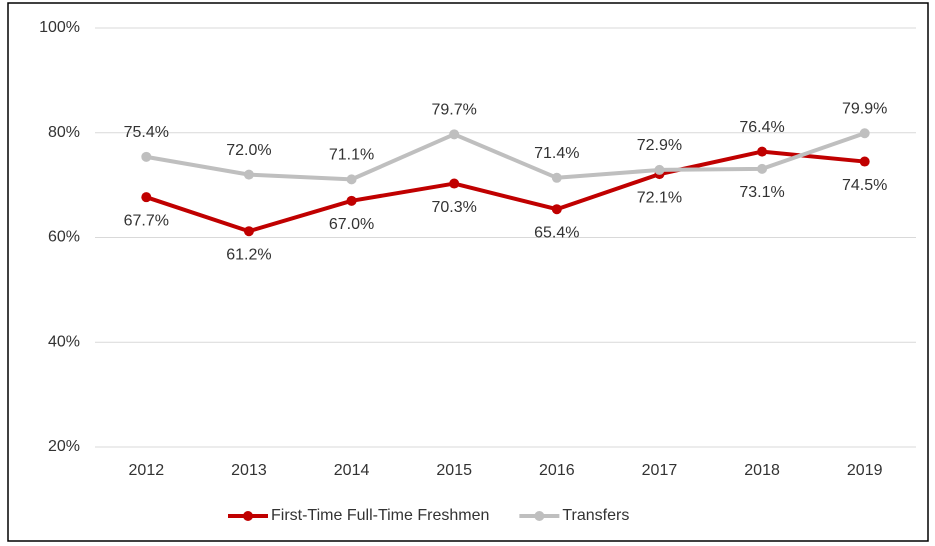  I want to click on x-tick-label: 2018, so click(762, 470).